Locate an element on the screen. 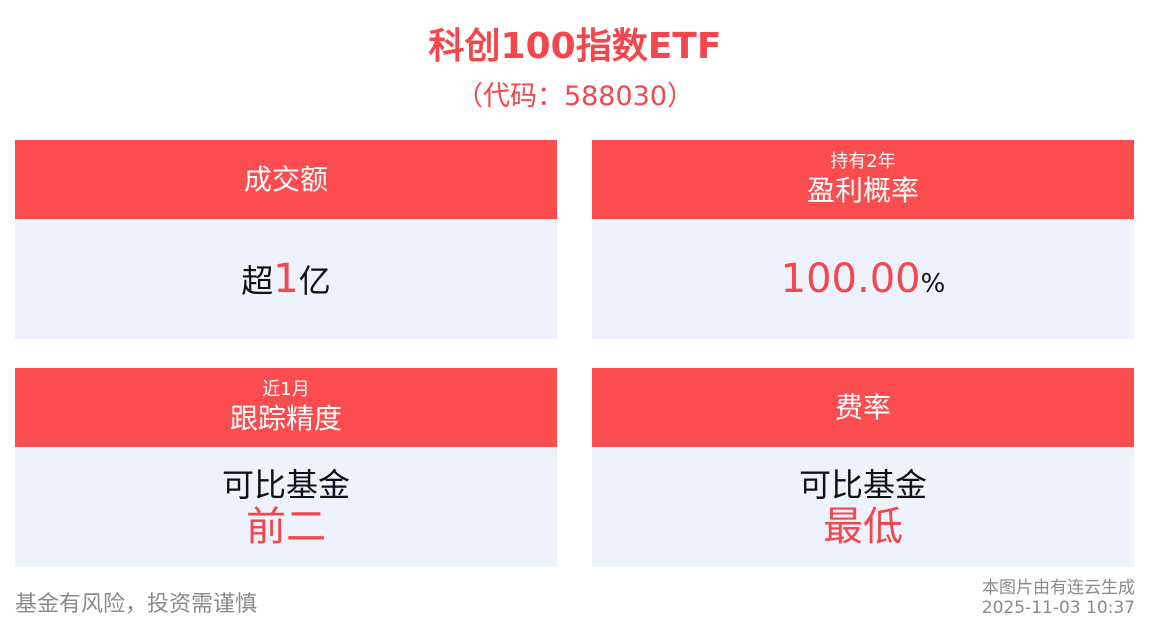  footer-meta: 本图片由有连云生成 2025-11-03 10:37 is located at coordinates (1058, 598).